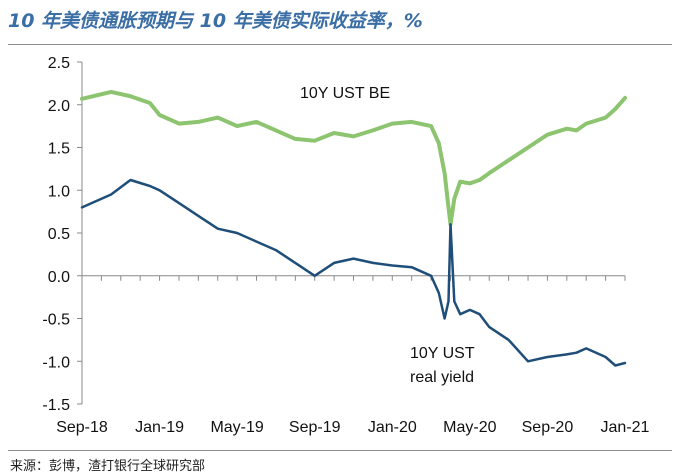 This screenshot has width=680, height=476. What do you see at coordinates (392, 427) in the screenshot?
I see `x-tick-label: Jan-20` at bounding box center [392, 427].